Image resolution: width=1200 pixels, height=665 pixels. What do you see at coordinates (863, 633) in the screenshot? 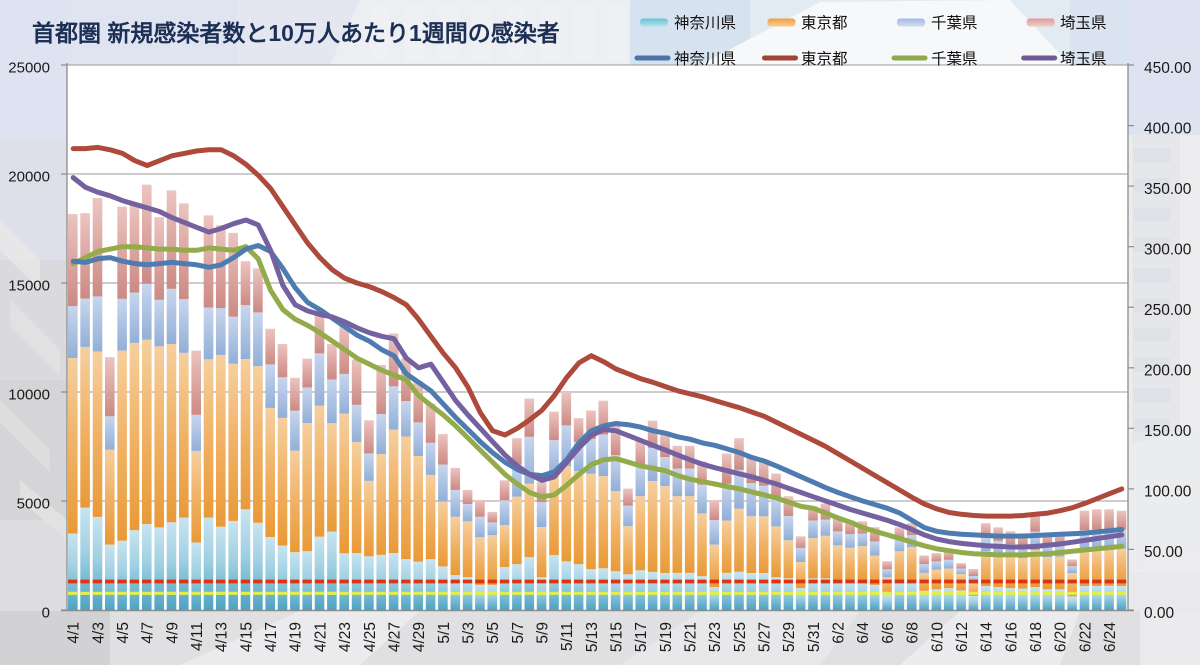
I see `svg-text: 6/4` at bounding box center [863, 633].